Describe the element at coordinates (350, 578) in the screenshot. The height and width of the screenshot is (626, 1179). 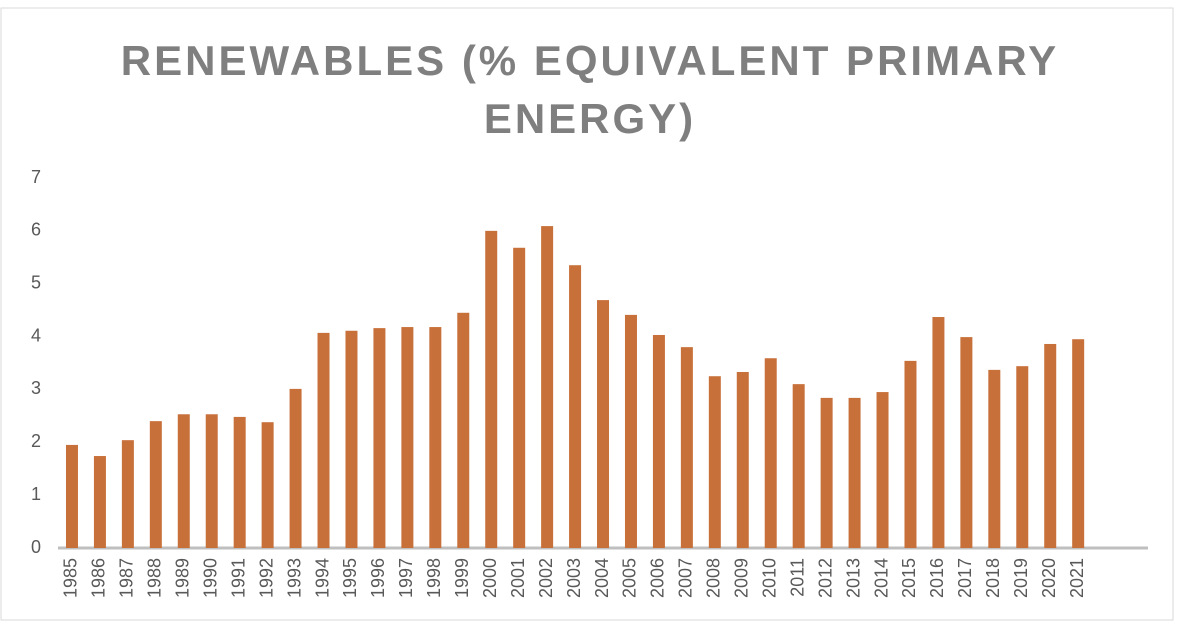
I see `x-tick-label: 1995` at that location.